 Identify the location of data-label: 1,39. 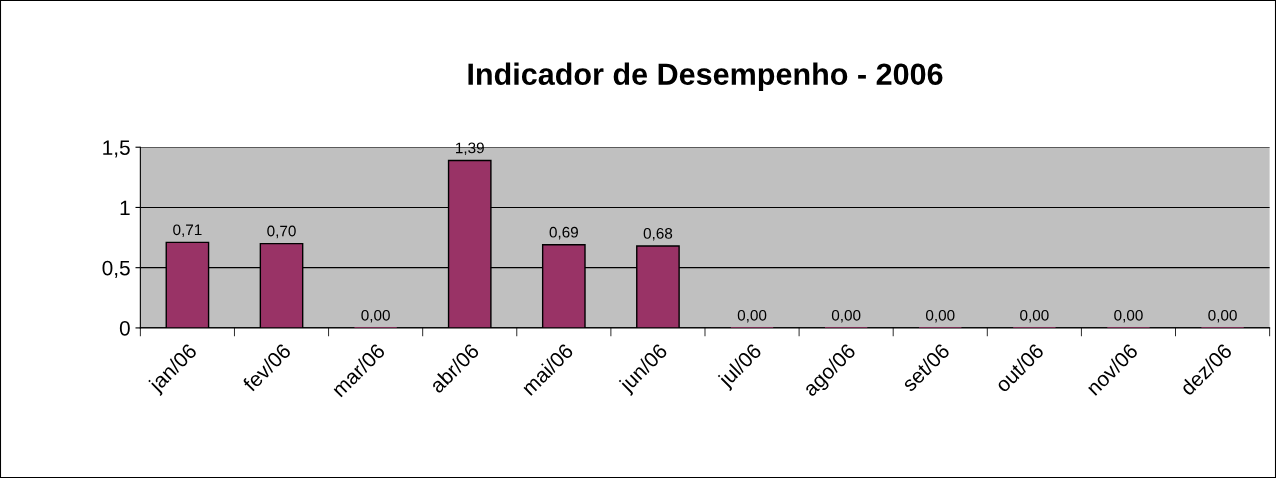
(470, 149).